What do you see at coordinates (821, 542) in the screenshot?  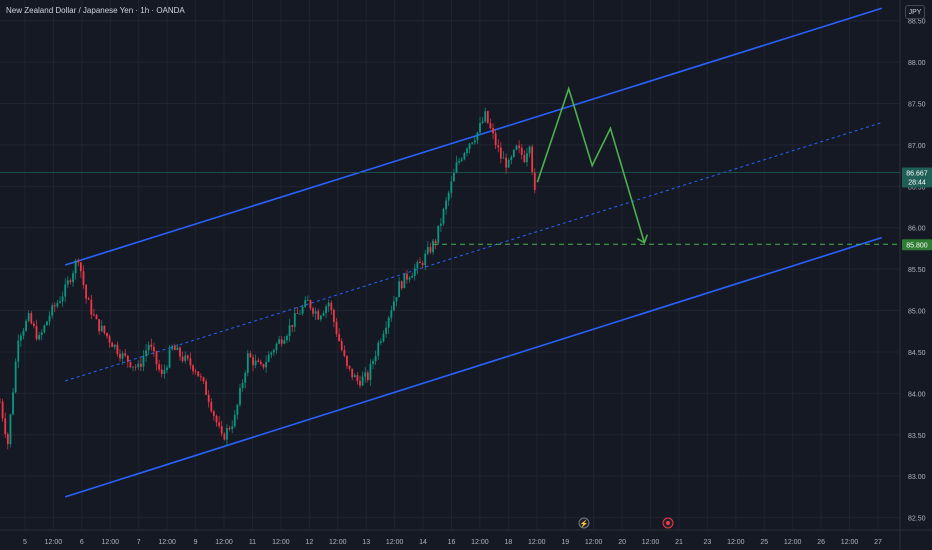 I see `x-tick-label: 26` at bounding box center [821, 542].